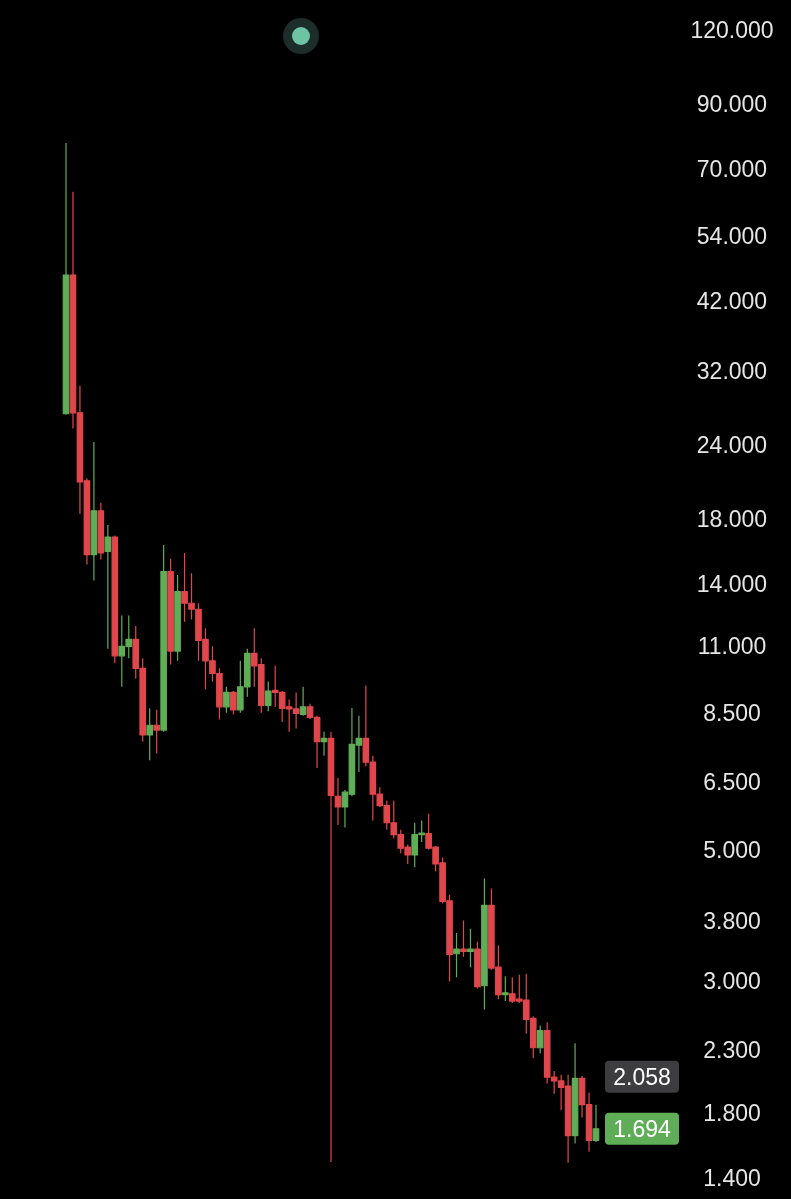  Describe the element at coordinates (732, 445) in the screenshot. I see `y-tick-label: 24.000` at that location.